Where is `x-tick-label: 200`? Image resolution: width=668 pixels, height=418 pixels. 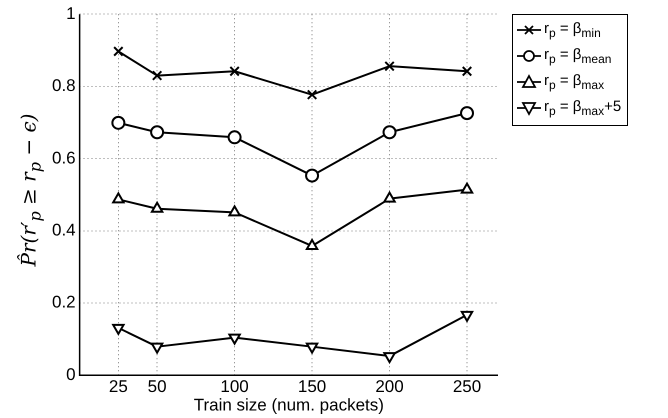
x-tick-label: 200 is located at coordinates (389, 386).